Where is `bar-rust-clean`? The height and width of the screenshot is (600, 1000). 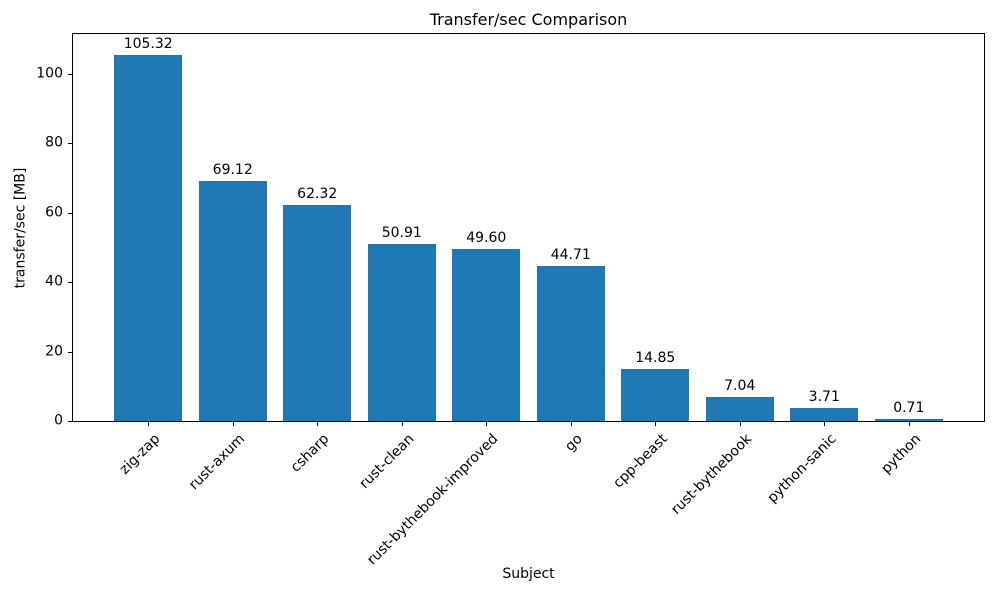
bar-rust-clean is located at coordinates (401, 332).